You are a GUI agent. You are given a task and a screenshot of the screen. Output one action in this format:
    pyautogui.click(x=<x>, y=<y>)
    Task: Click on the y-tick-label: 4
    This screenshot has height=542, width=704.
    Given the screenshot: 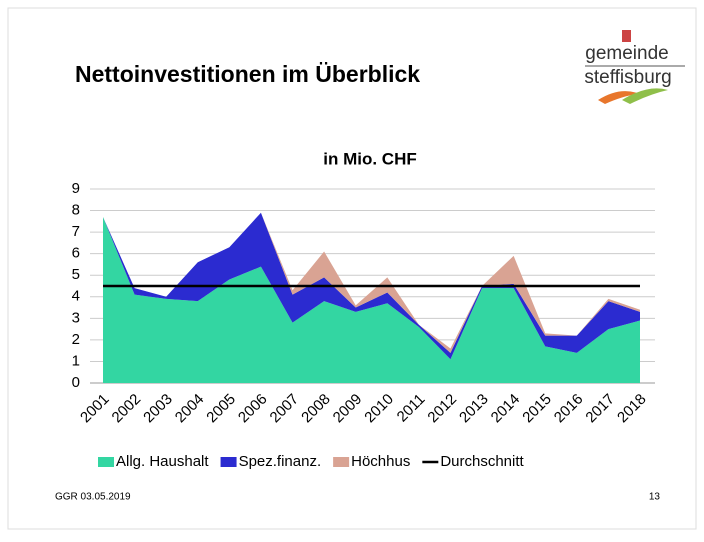 What is the action you would take?
    pyautogui.click(x=76, y=296)
    